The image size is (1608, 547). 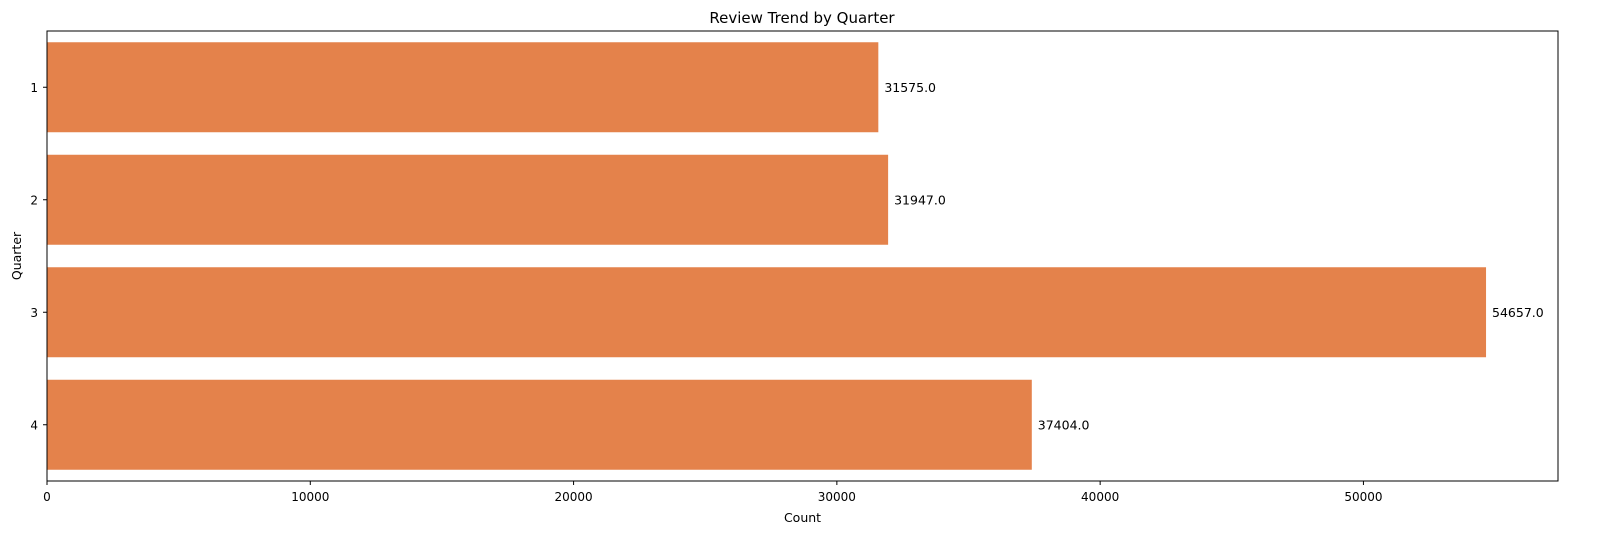 What do you see at coordinates (802, 517) in the screenshot?
I see `x-axis-label: Count` at bounding box center [802, 517].